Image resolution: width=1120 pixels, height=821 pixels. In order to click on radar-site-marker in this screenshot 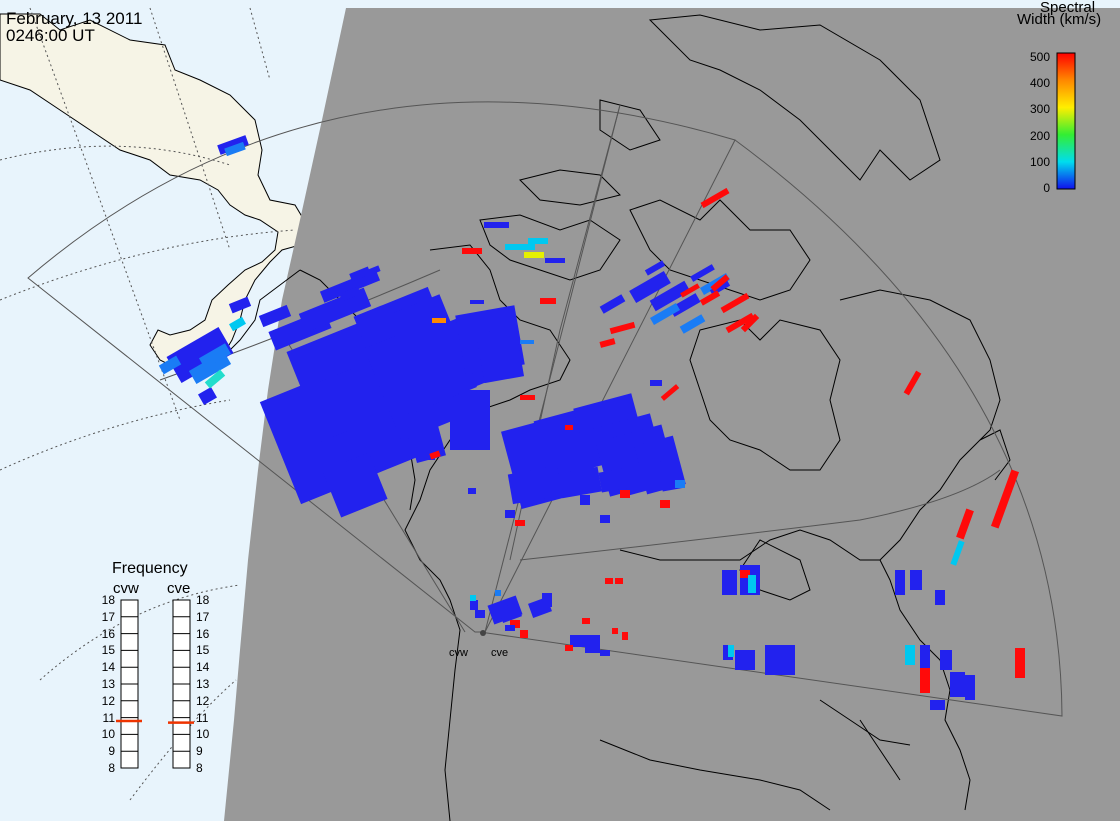, I will do `click(483, 633)`.